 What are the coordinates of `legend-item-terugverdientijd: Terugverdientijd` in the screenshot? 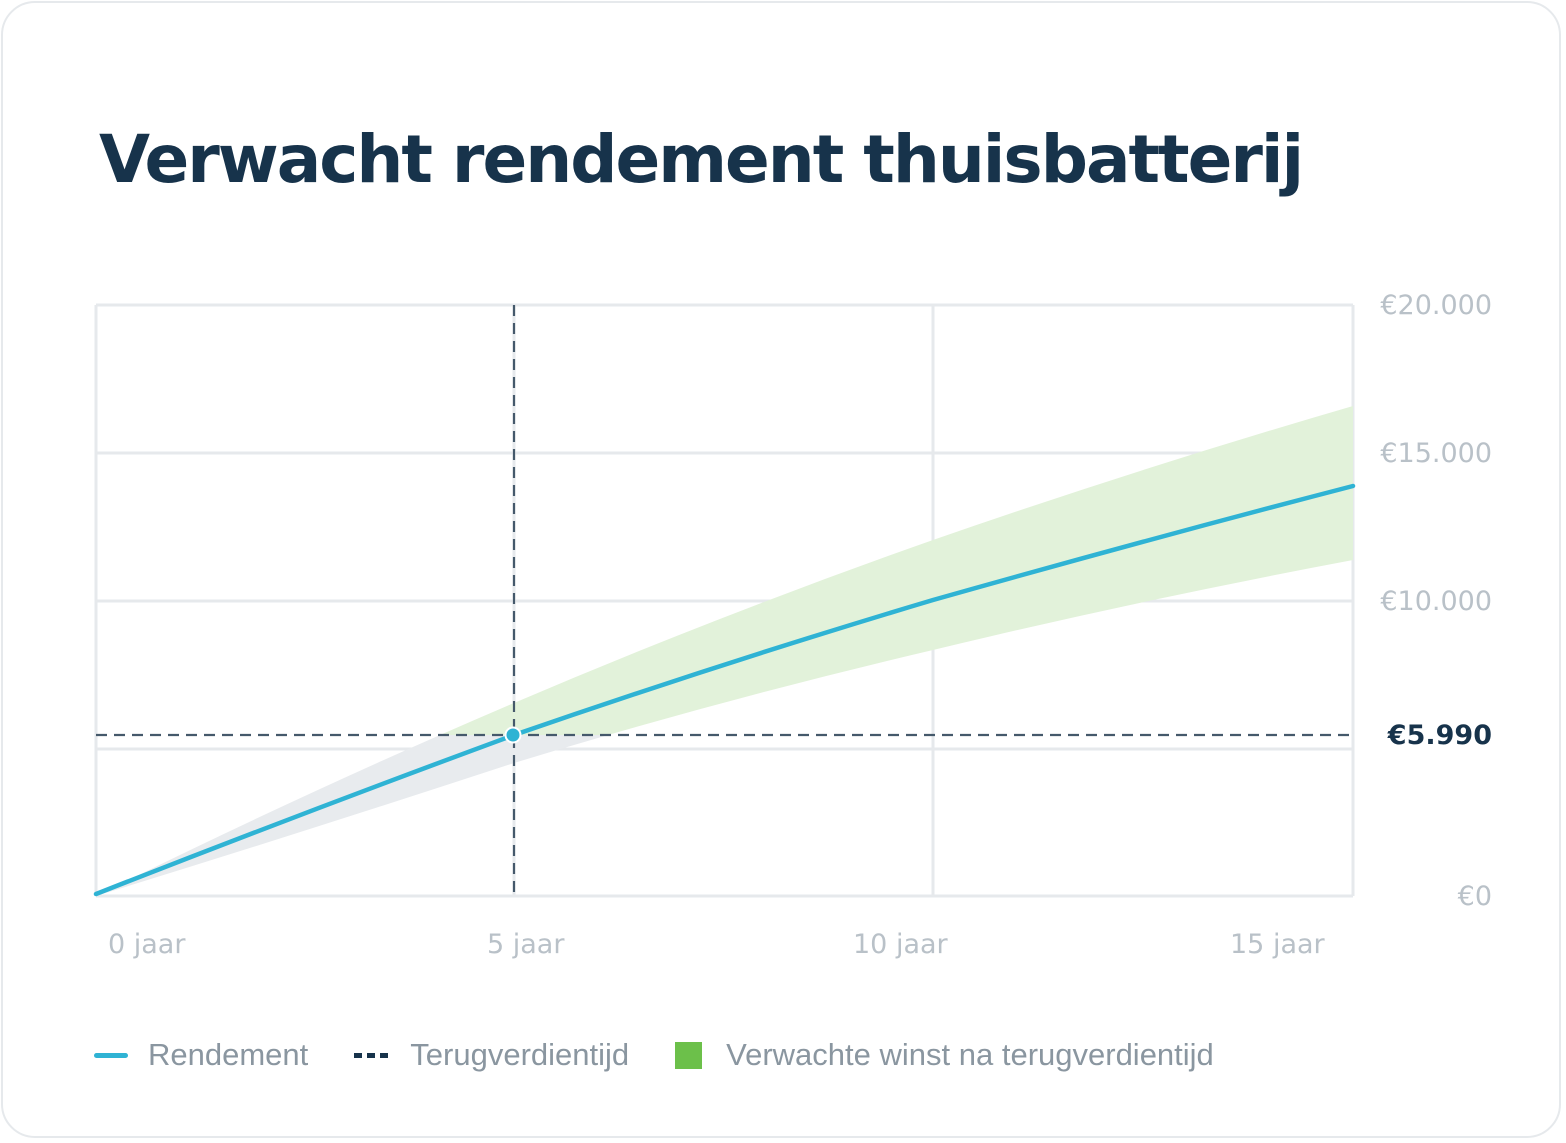 It's located at (491, 1055).